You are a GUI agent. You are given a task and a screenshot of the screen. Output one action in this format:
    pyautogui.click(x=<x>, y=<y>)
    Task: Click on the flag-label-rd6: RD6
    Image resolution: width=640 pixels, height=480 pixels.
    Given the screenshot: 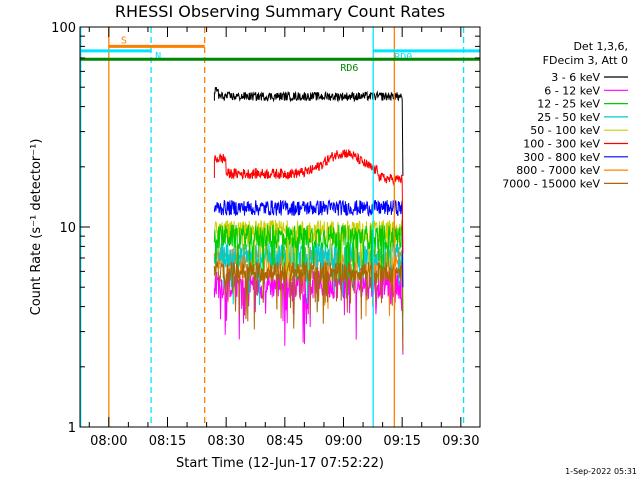 What is the action you would take?
    pyautogui.click(x=349, y=68)
    